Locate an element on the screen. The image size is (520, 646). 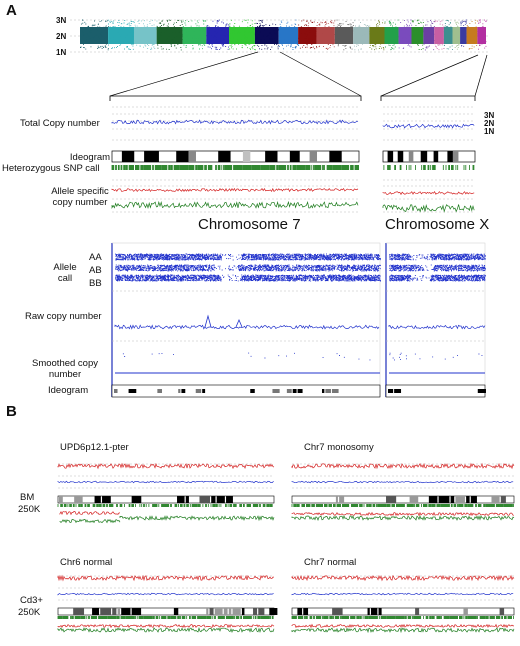
b-chr7-normal-allele-red-trace is located at coordinates (402, 626).